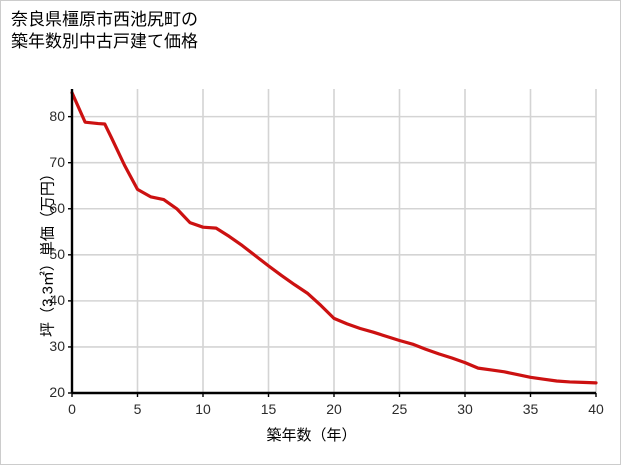 Image resolution: width=621 pixels, height=465 pixels. Describe the element at coordinates (268, 409) in the screenshot. I see `x-tick-label: 15` at that location.